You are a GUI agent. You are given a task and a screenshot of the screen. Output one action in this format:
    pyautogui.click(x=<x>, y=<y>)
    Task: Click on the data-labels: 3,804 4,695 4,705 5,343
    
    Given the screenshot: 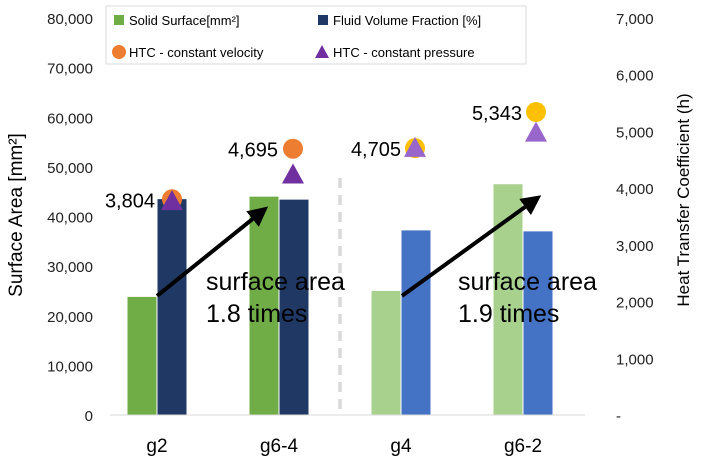 What is the action you would take?
    pyautogui.click(x=313, y=157)
    